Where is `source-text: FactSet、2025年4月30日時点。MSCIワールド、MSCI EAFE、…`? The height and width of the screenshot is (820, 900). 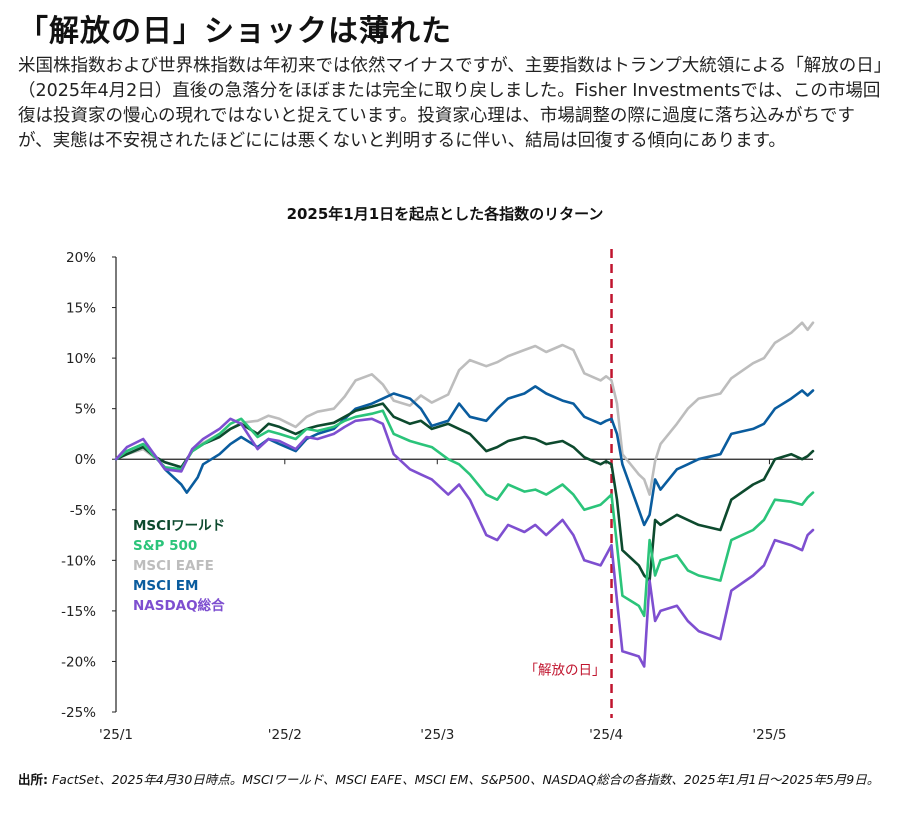 source-text: FactSet、2025年4月30日時点。MSCIワールド、MSCI EAFE、… is located at coordinates (464, 779).